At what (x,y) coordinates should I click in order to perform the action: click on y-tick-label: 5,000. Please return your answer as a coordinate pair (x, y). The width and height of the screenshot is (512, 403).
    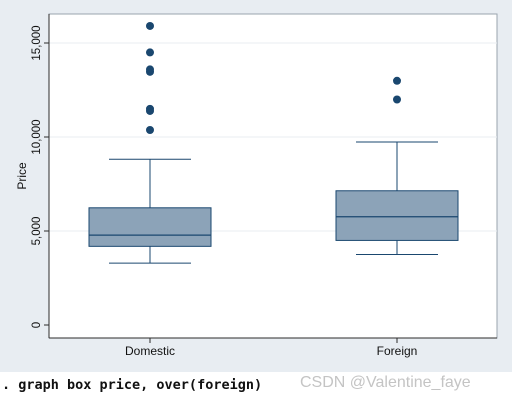
    Looking at the image, I should click on (37, 231).